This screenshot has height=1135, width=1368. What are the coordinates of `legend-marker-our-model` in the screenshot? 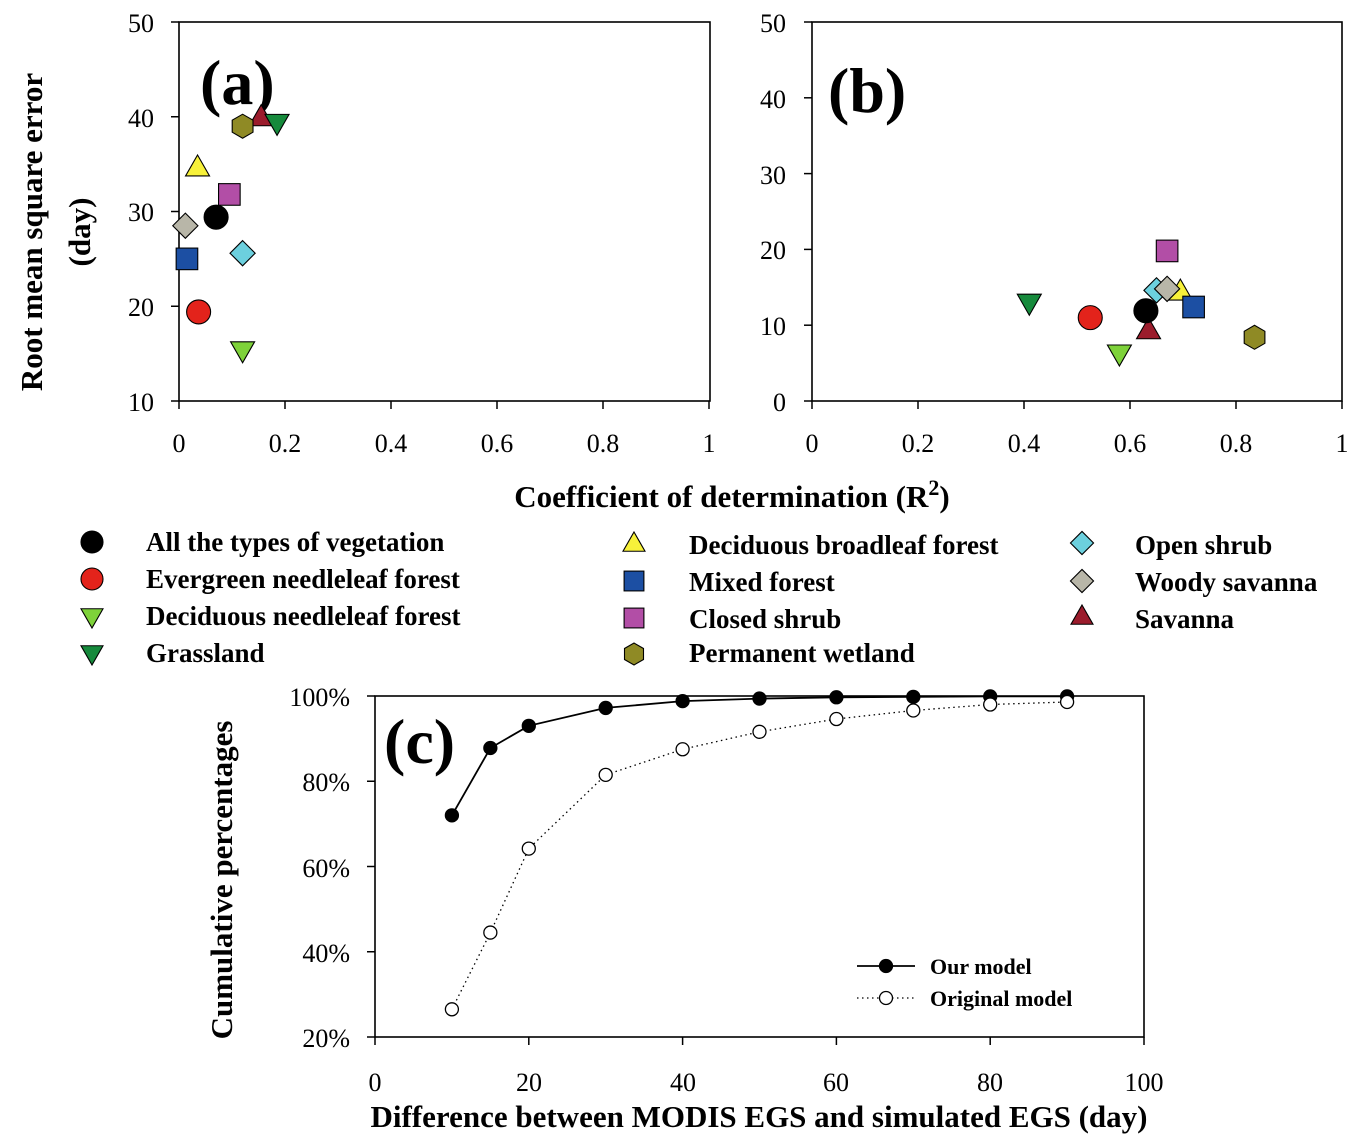 It's located at (886, 966).